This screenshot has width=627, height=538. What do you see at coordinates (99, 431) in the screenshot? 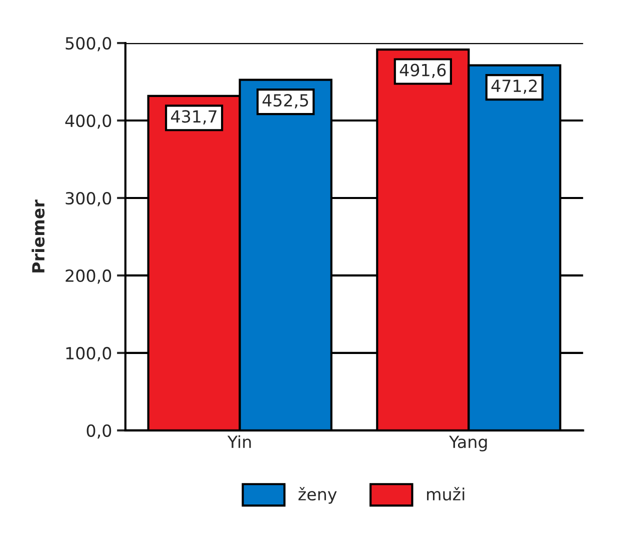
I see `y-tick-label: 0,0` at bounding box center [99, 431].